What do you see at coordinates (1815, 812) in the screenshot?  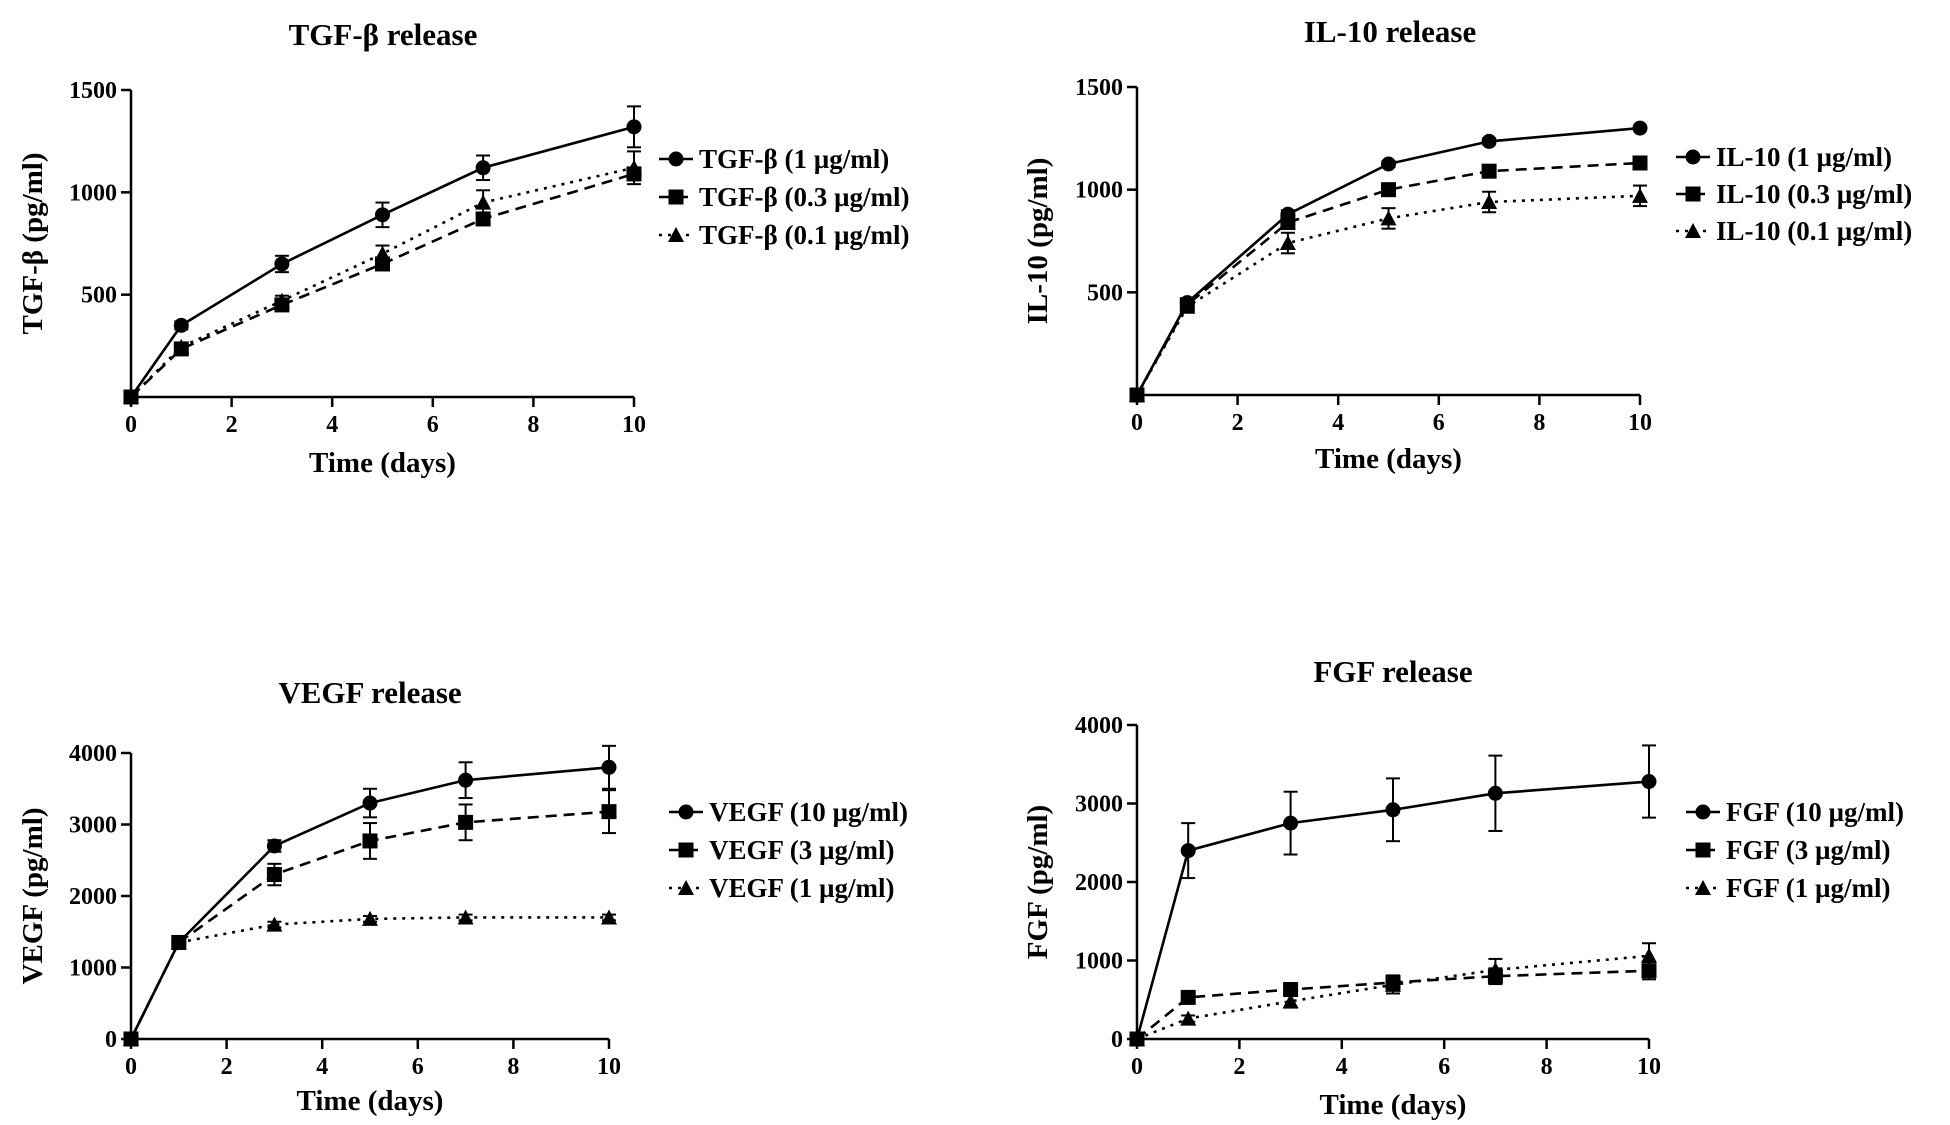 I see `legend-label: FGF (10 µg/ml)` at bounding box center [1815, 812].